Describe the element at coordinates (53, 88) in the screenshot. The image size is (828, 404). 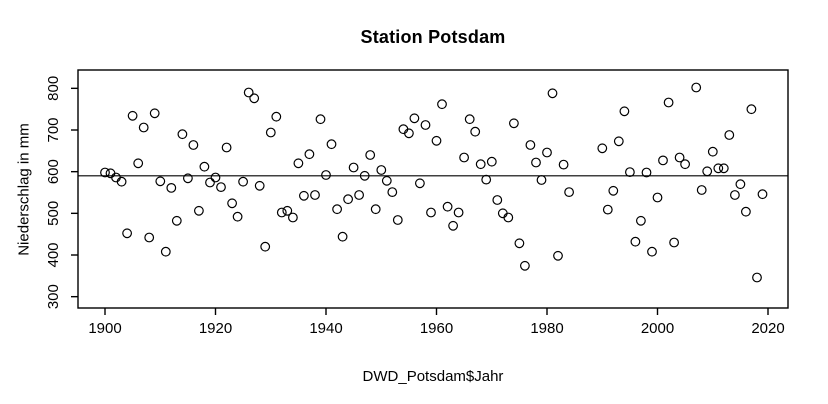
I see `y-tick-label: 800` at that location.